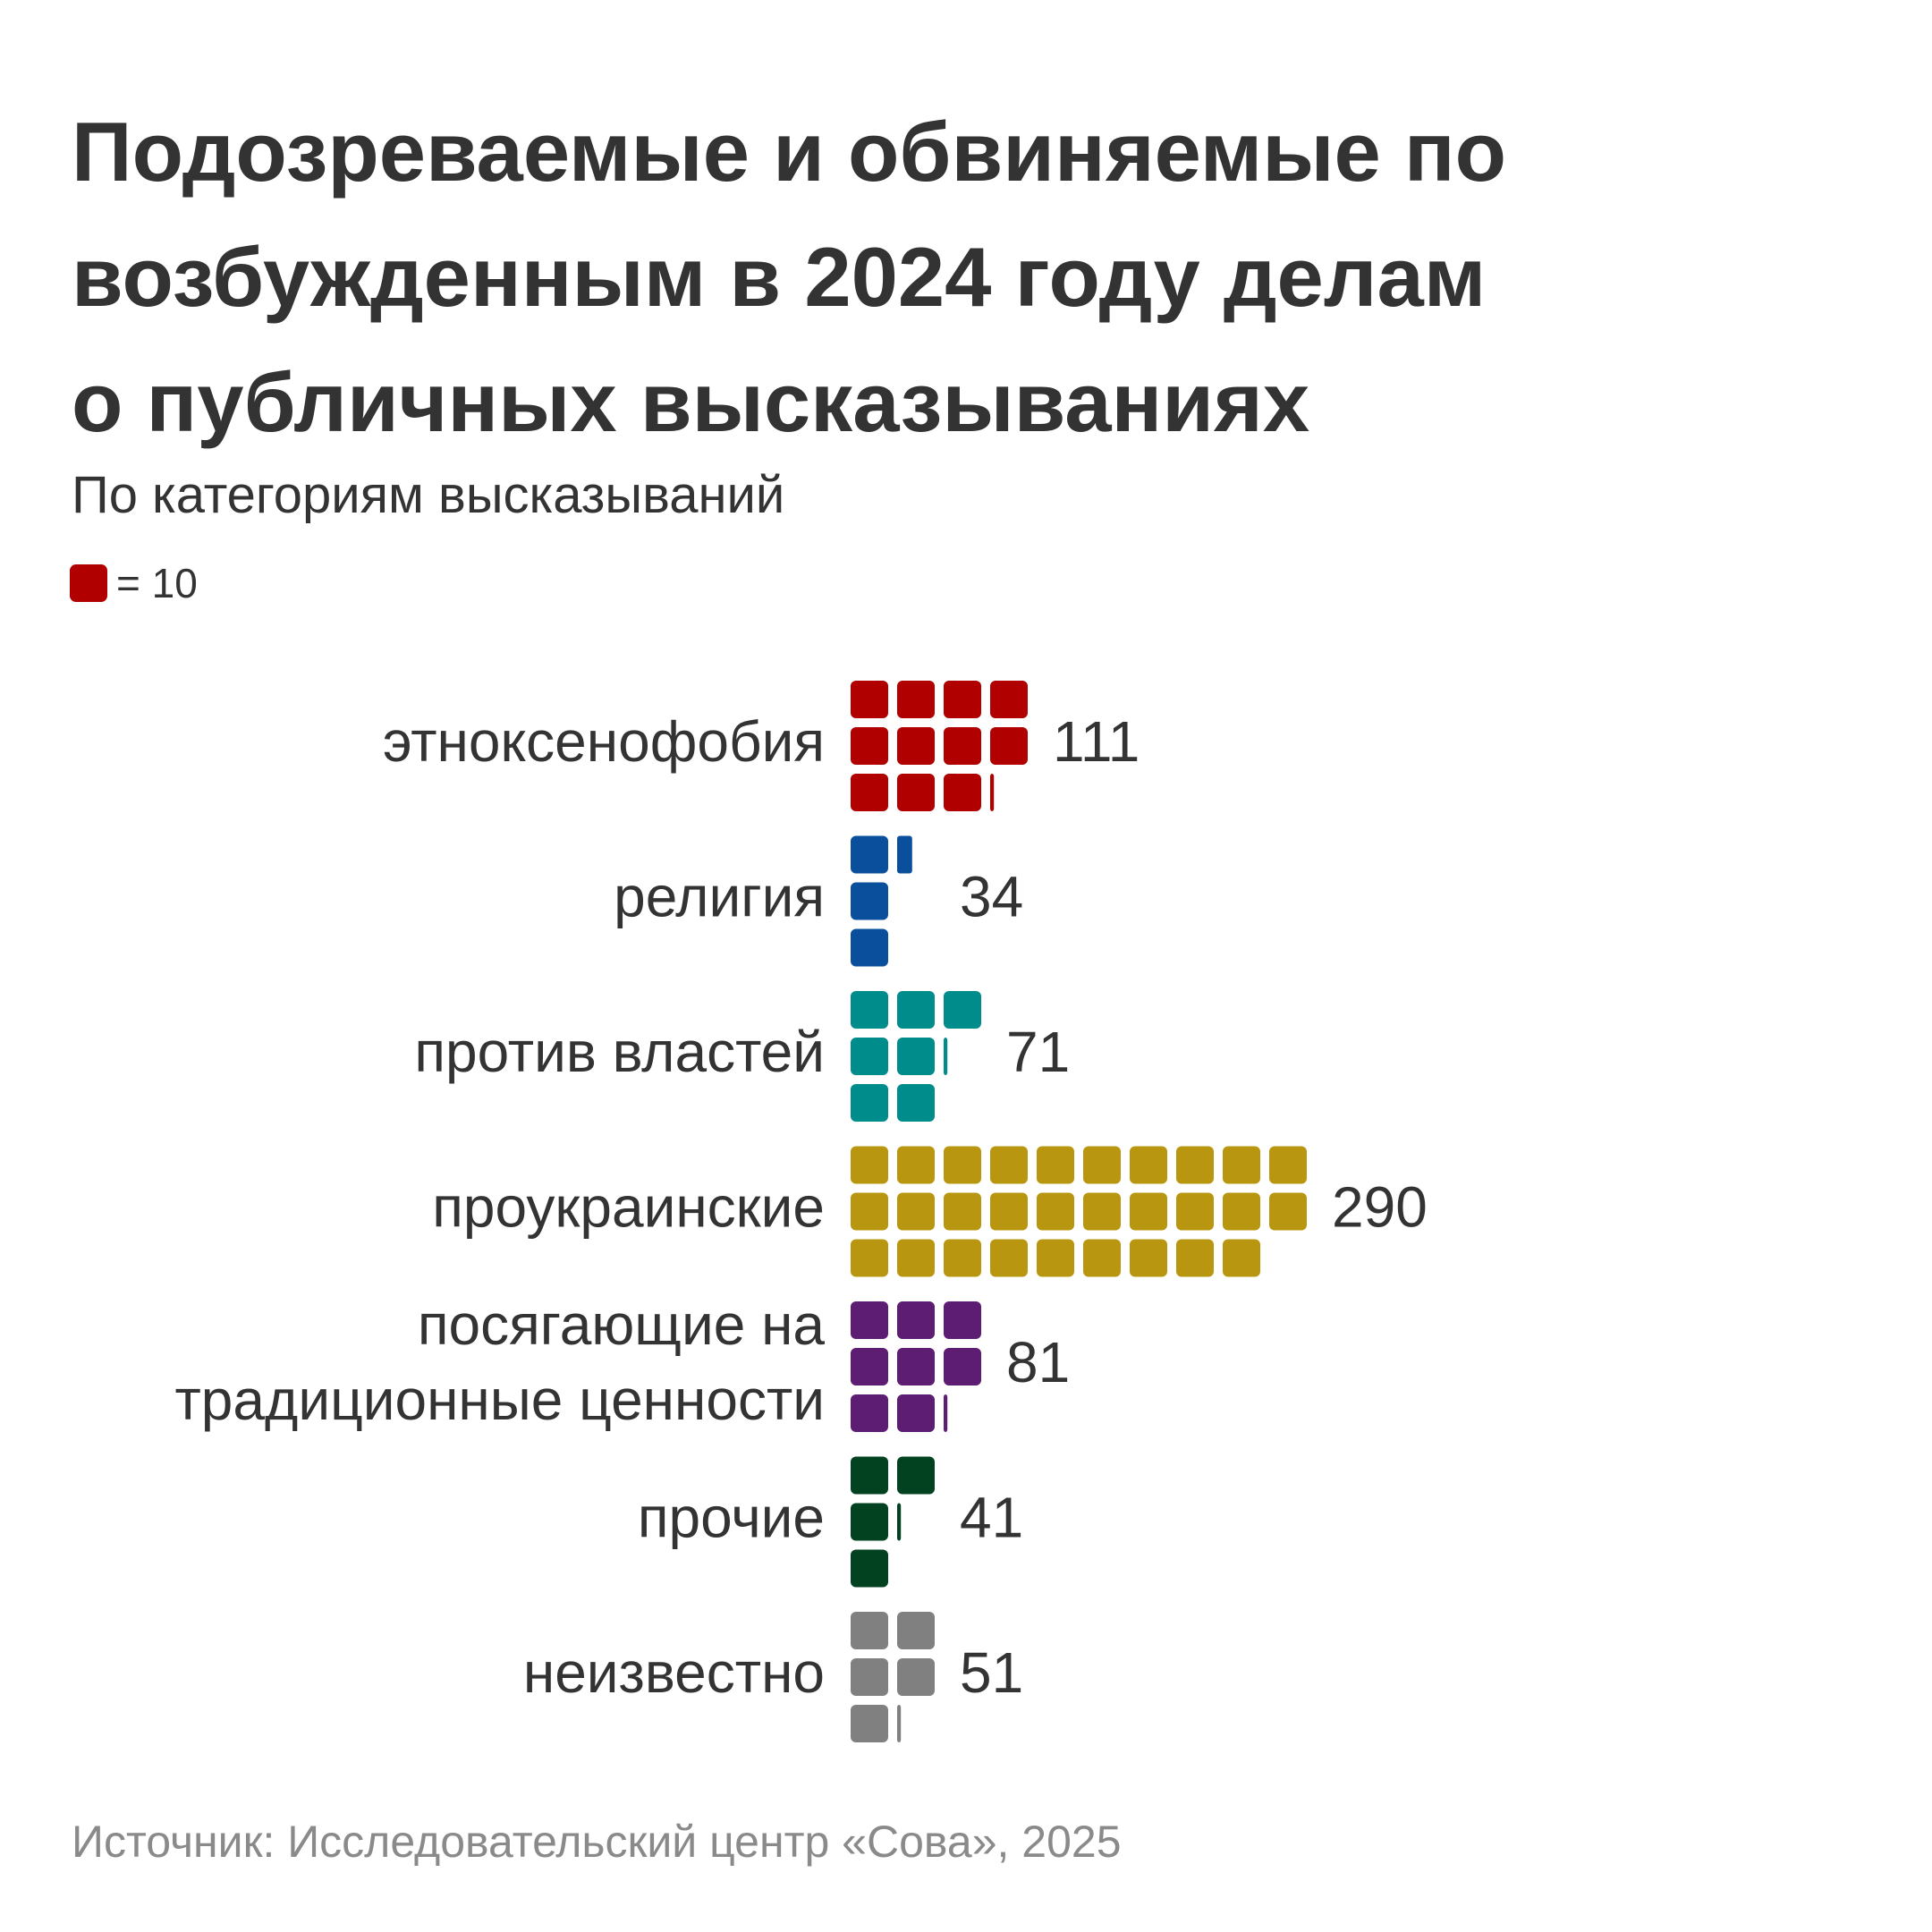  I want to click on value-label: 41, so click(991, 1517).